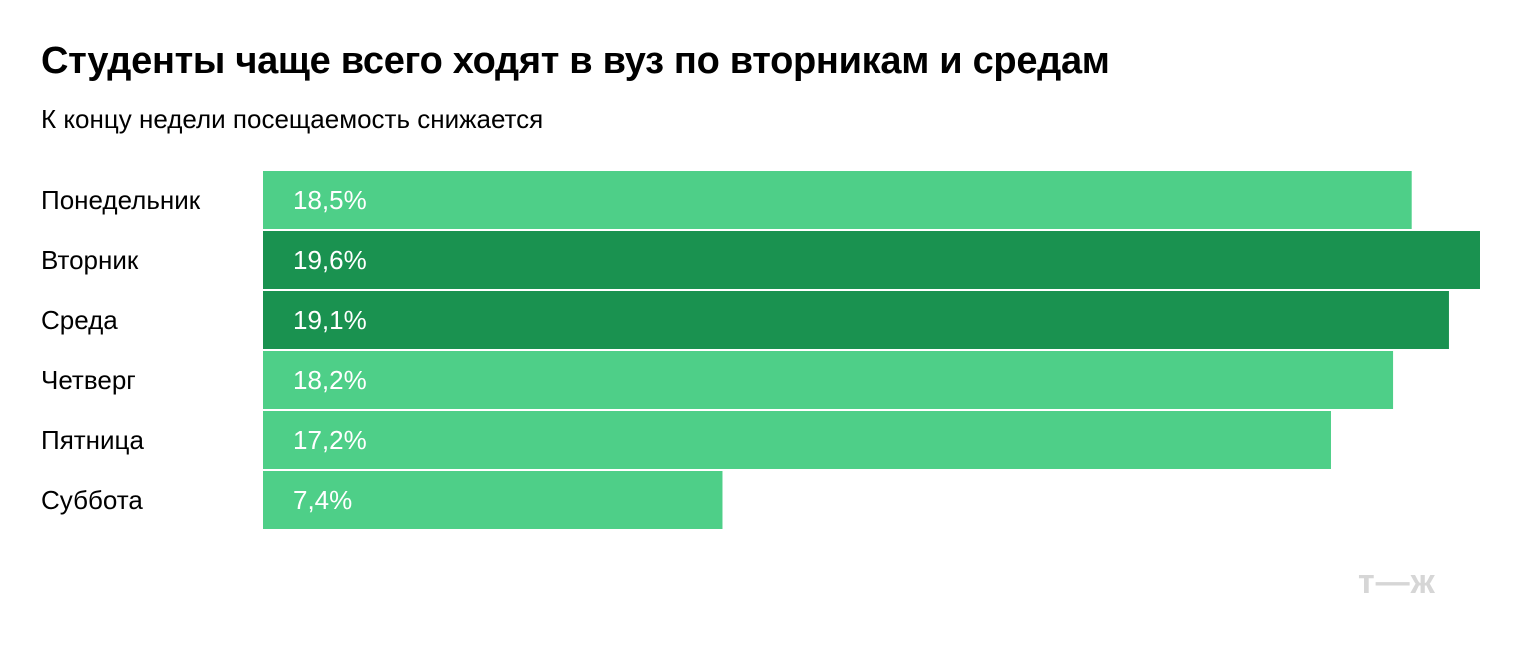 Image resolution: width=1520 pixels, height=650 pixels. I want to click on value-label-3: 19,1%, so click(330, 320).